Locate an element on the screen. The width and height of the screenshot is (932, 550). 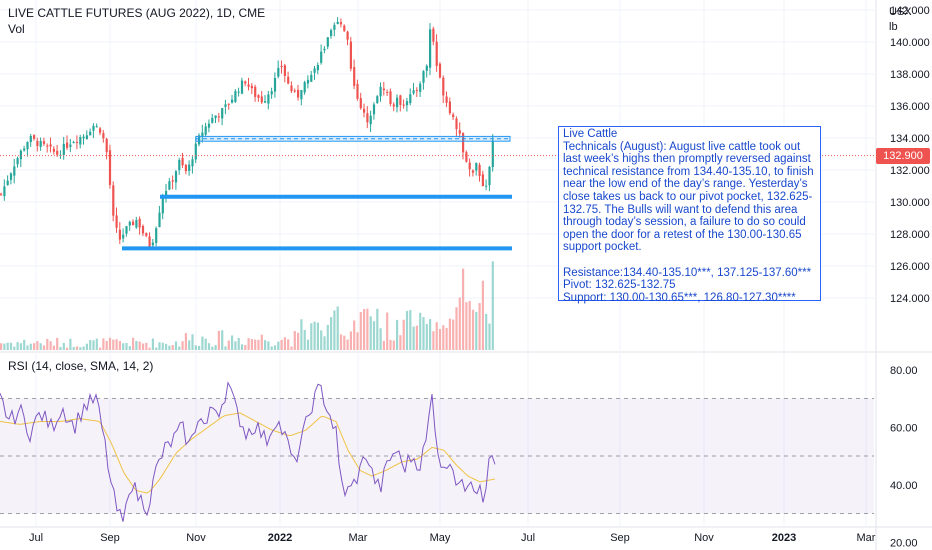
time-tick-label: 2023 is located at coordinates (784, 538).